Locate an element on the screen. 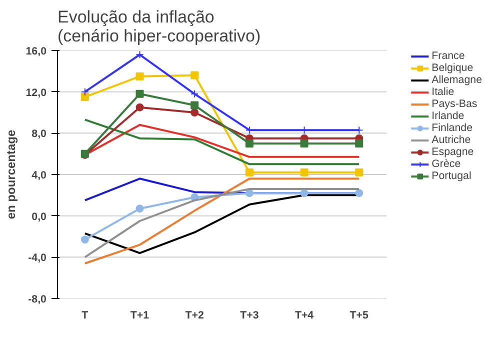  legend-label: France is located at coordinates (448, 56).